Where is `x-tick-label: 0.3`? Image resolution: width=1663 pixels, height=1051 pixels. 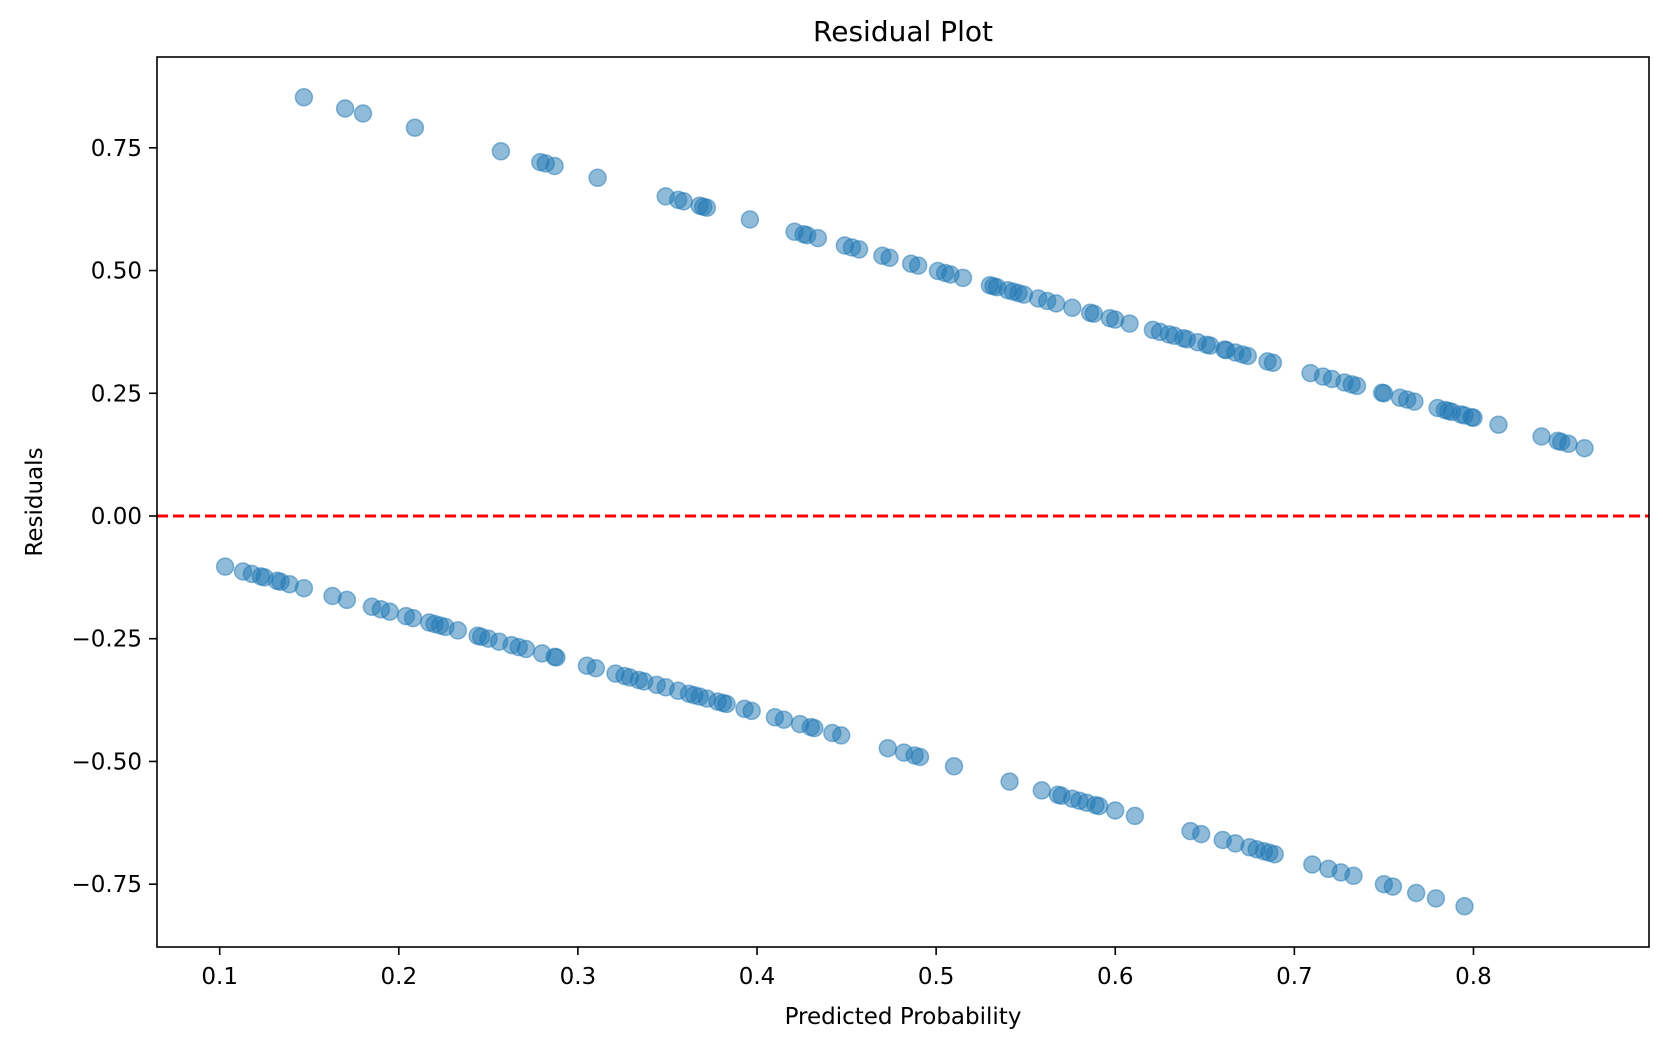 x-tick-label: 0.3 is located at coordinates (578, 977).